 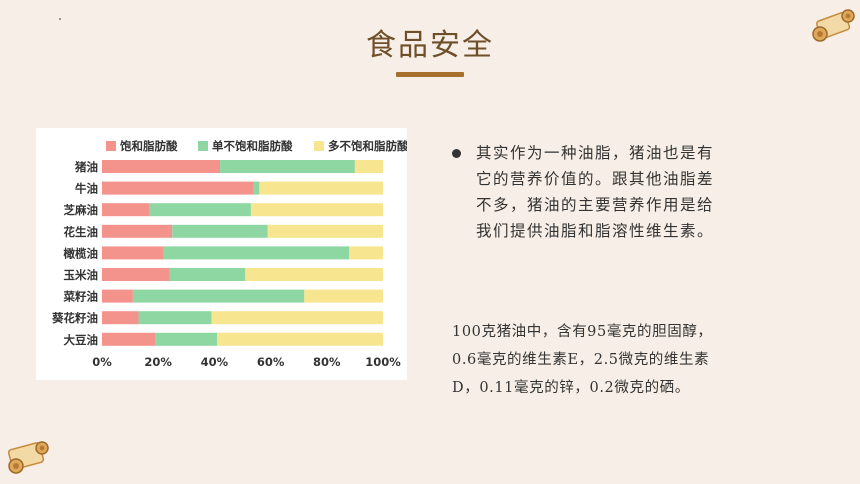 What do you see at coordinates (367, 146) in the screenshot?
I see `legend-label-3: 多不饱和脂肪酸` at bounding box center [367, 146].